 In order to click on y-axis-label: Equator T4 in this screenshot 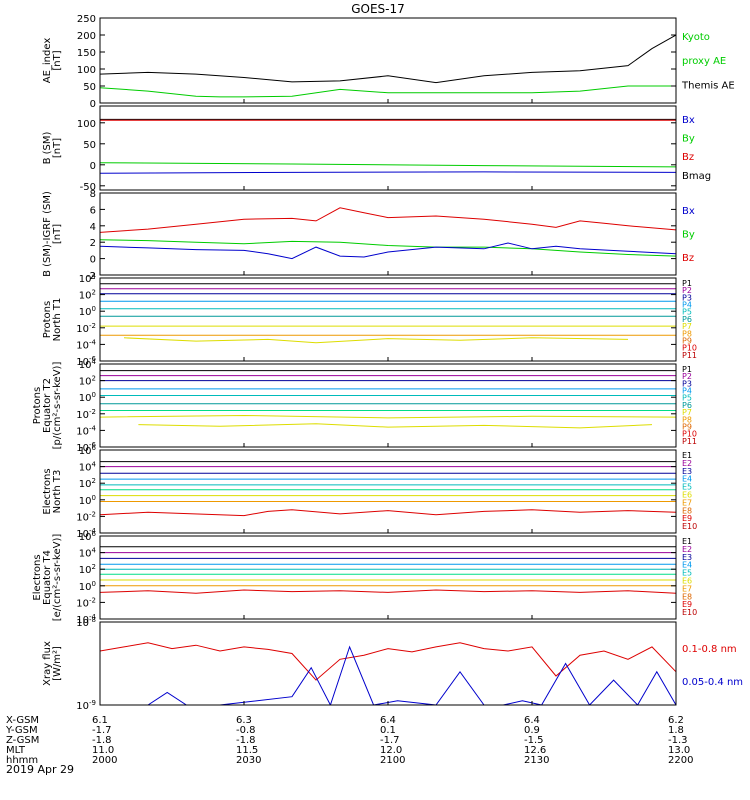, I will do `click(47, 577)`.